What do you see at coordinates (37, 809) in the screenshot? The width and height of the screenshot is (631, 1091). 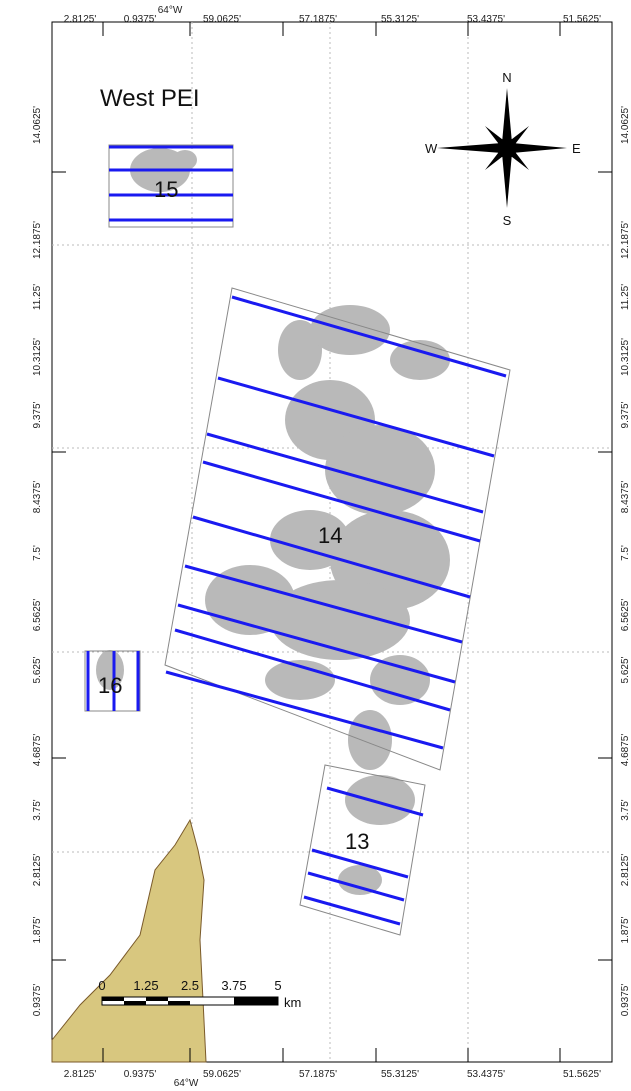 I see `left-label: 3.75'` at bounding box center [37, 809].